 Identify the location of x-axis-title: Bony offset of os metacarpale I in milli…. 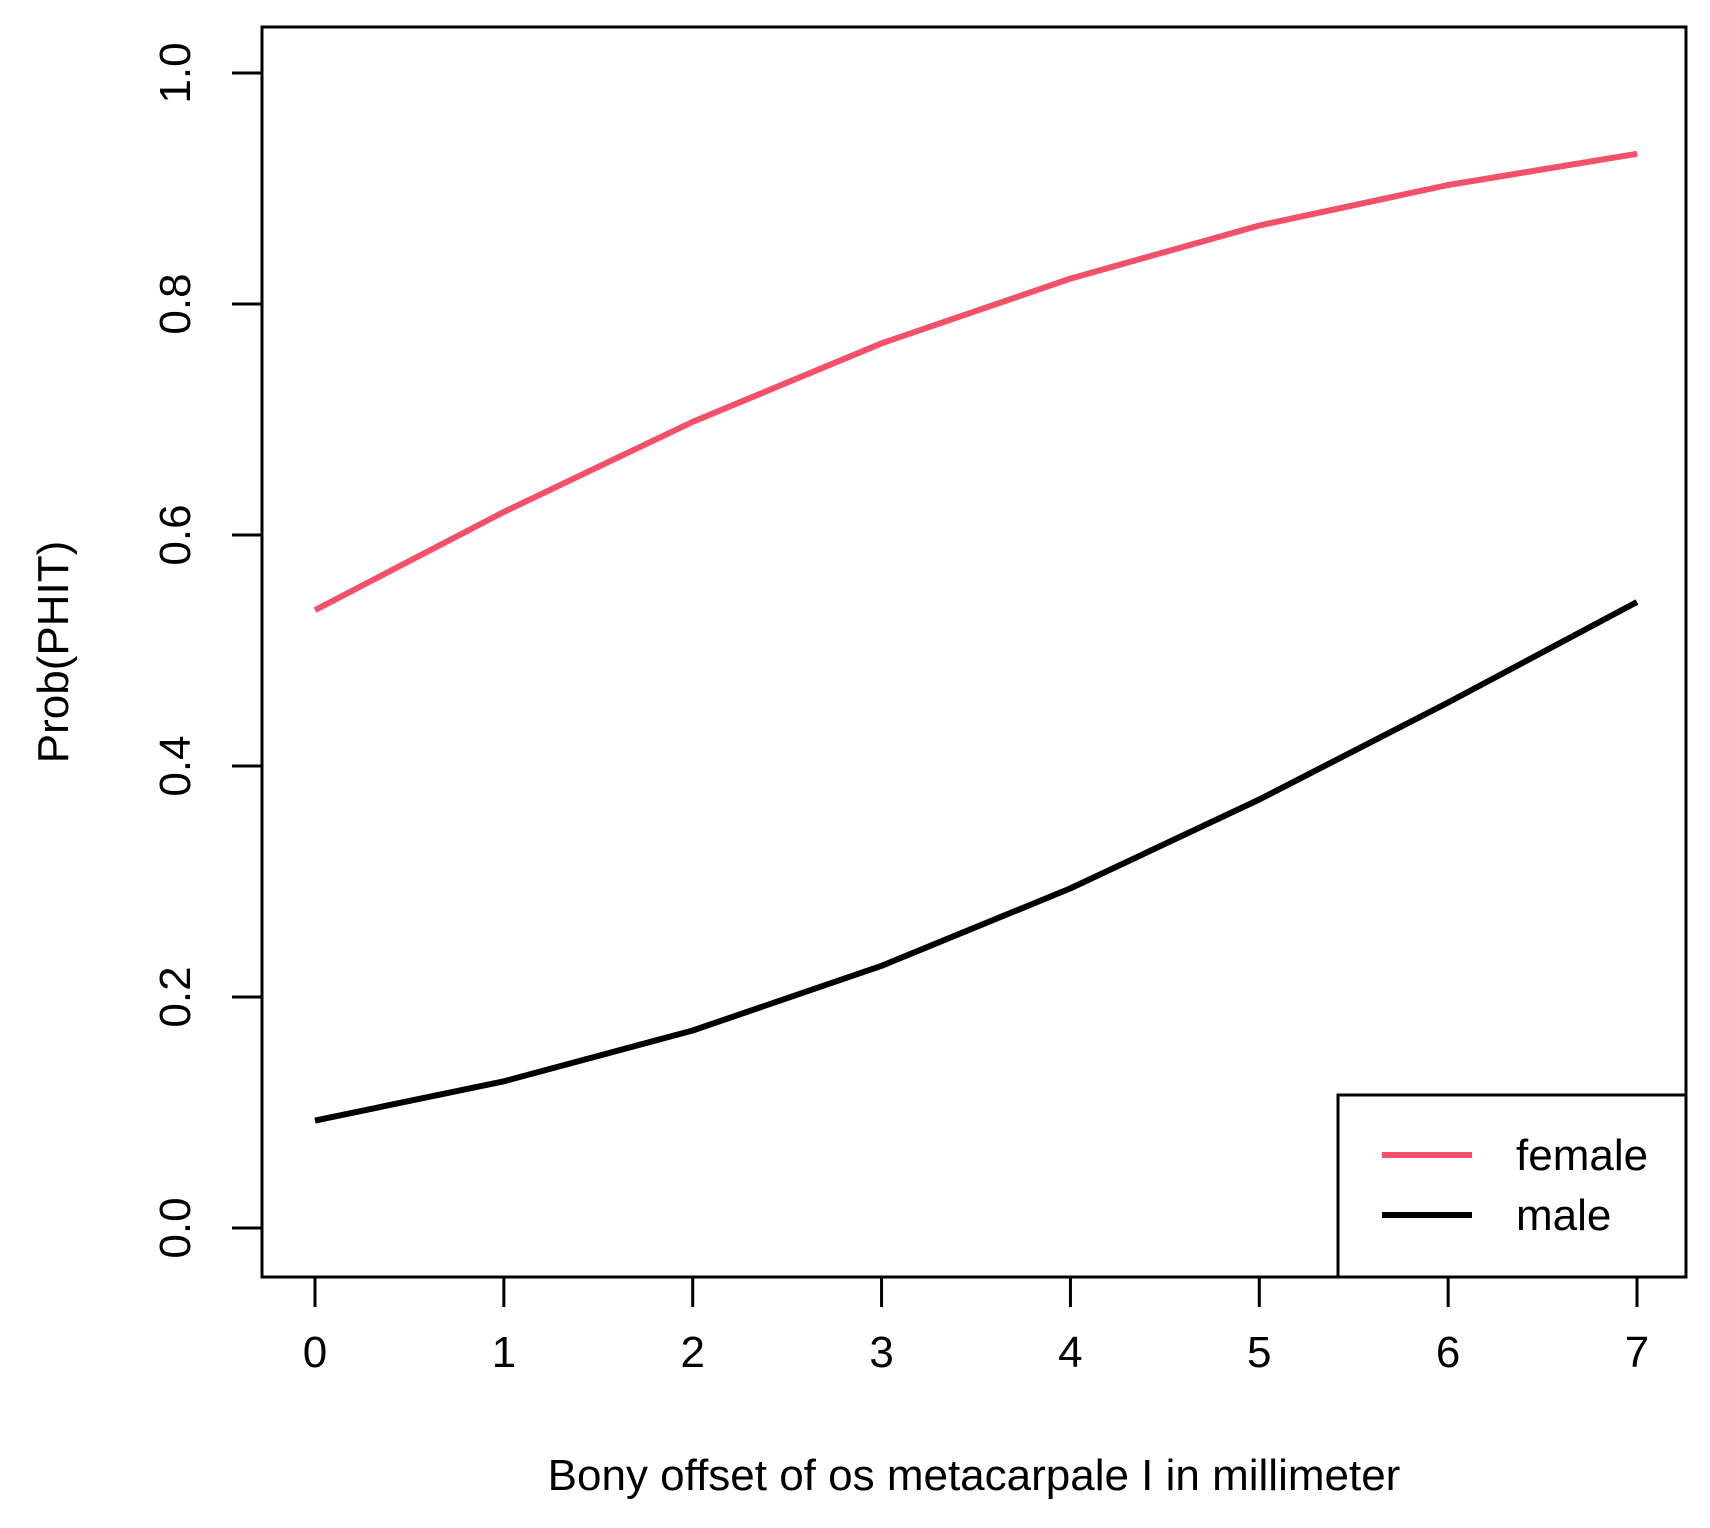
(974, 1475).